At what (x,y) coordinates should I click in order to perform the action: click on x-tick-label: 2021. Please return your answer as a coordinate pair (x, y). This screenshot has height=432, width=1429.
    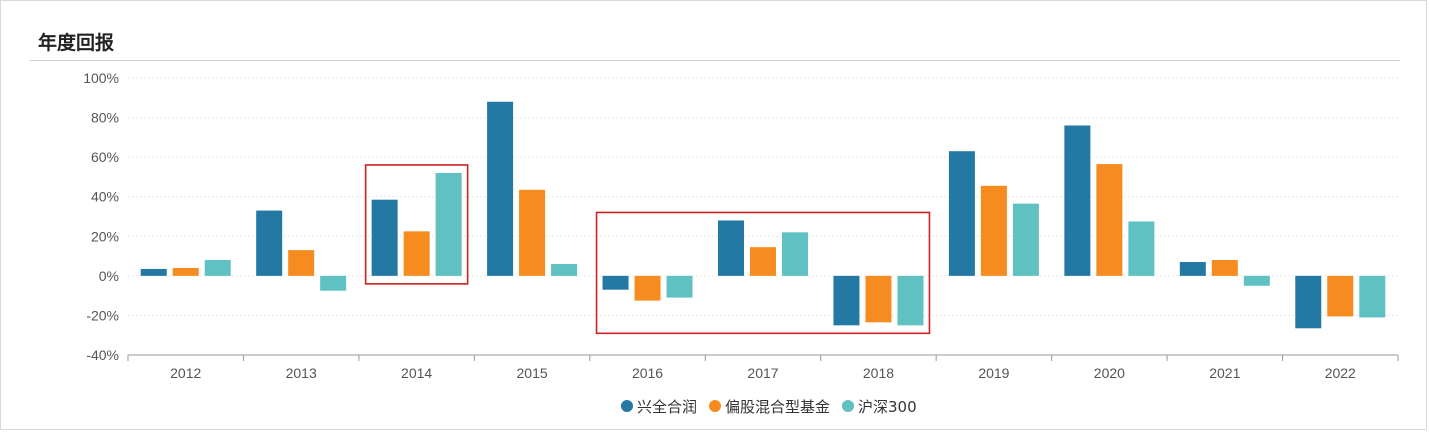
    Looking at the image, I should click on (1224, 373).